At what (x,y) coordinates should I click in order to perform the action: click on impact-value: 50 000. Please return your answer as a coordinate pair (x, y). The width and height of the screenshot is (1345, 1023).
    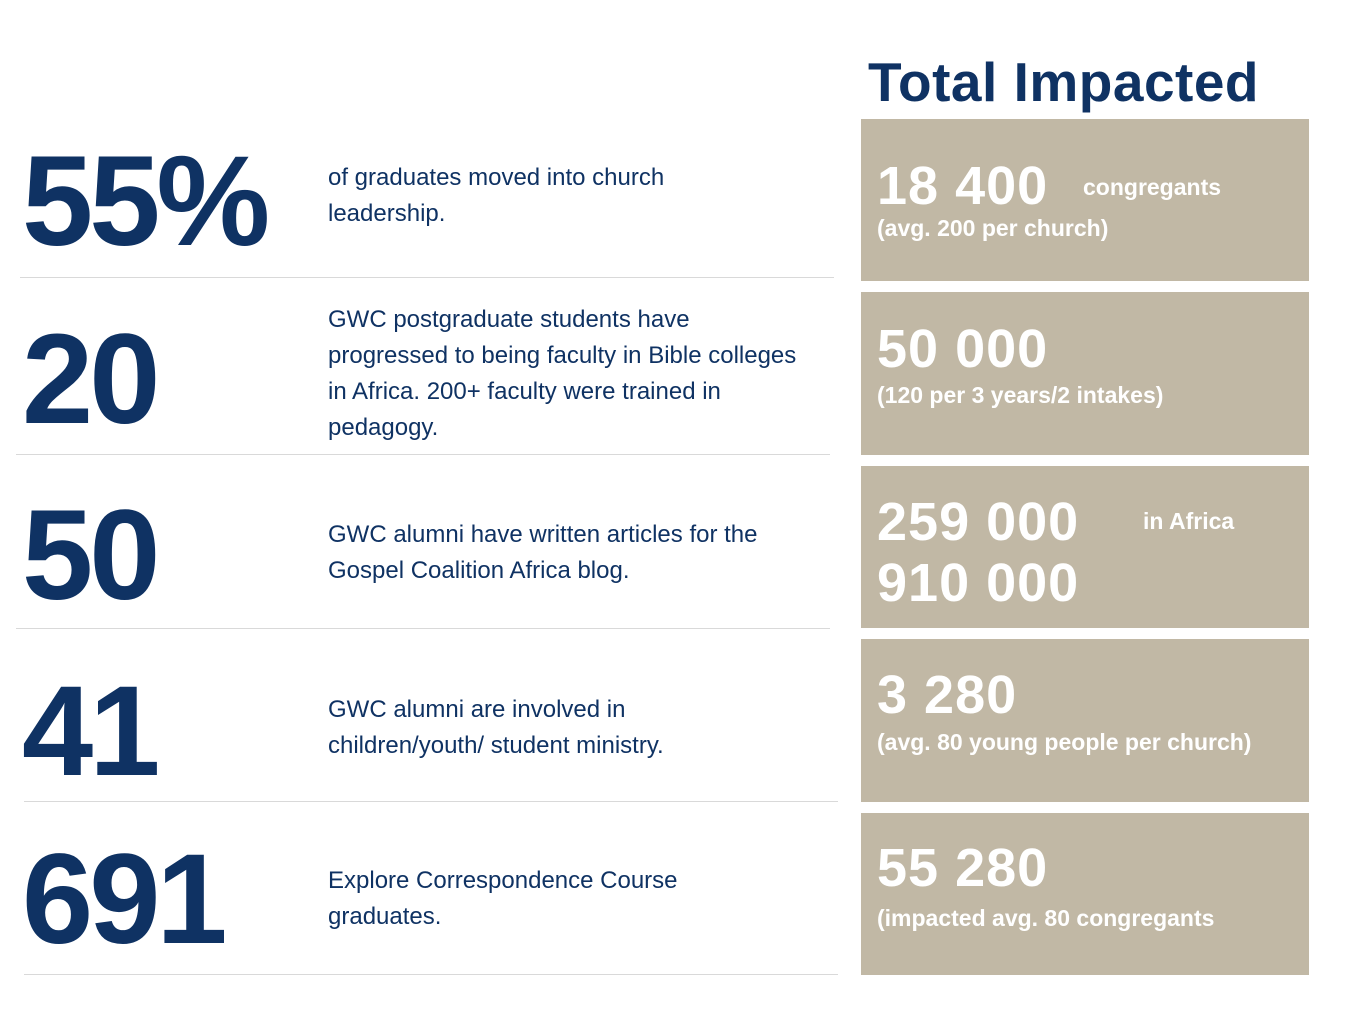
    Looking at the image, I should click on (963, 349).